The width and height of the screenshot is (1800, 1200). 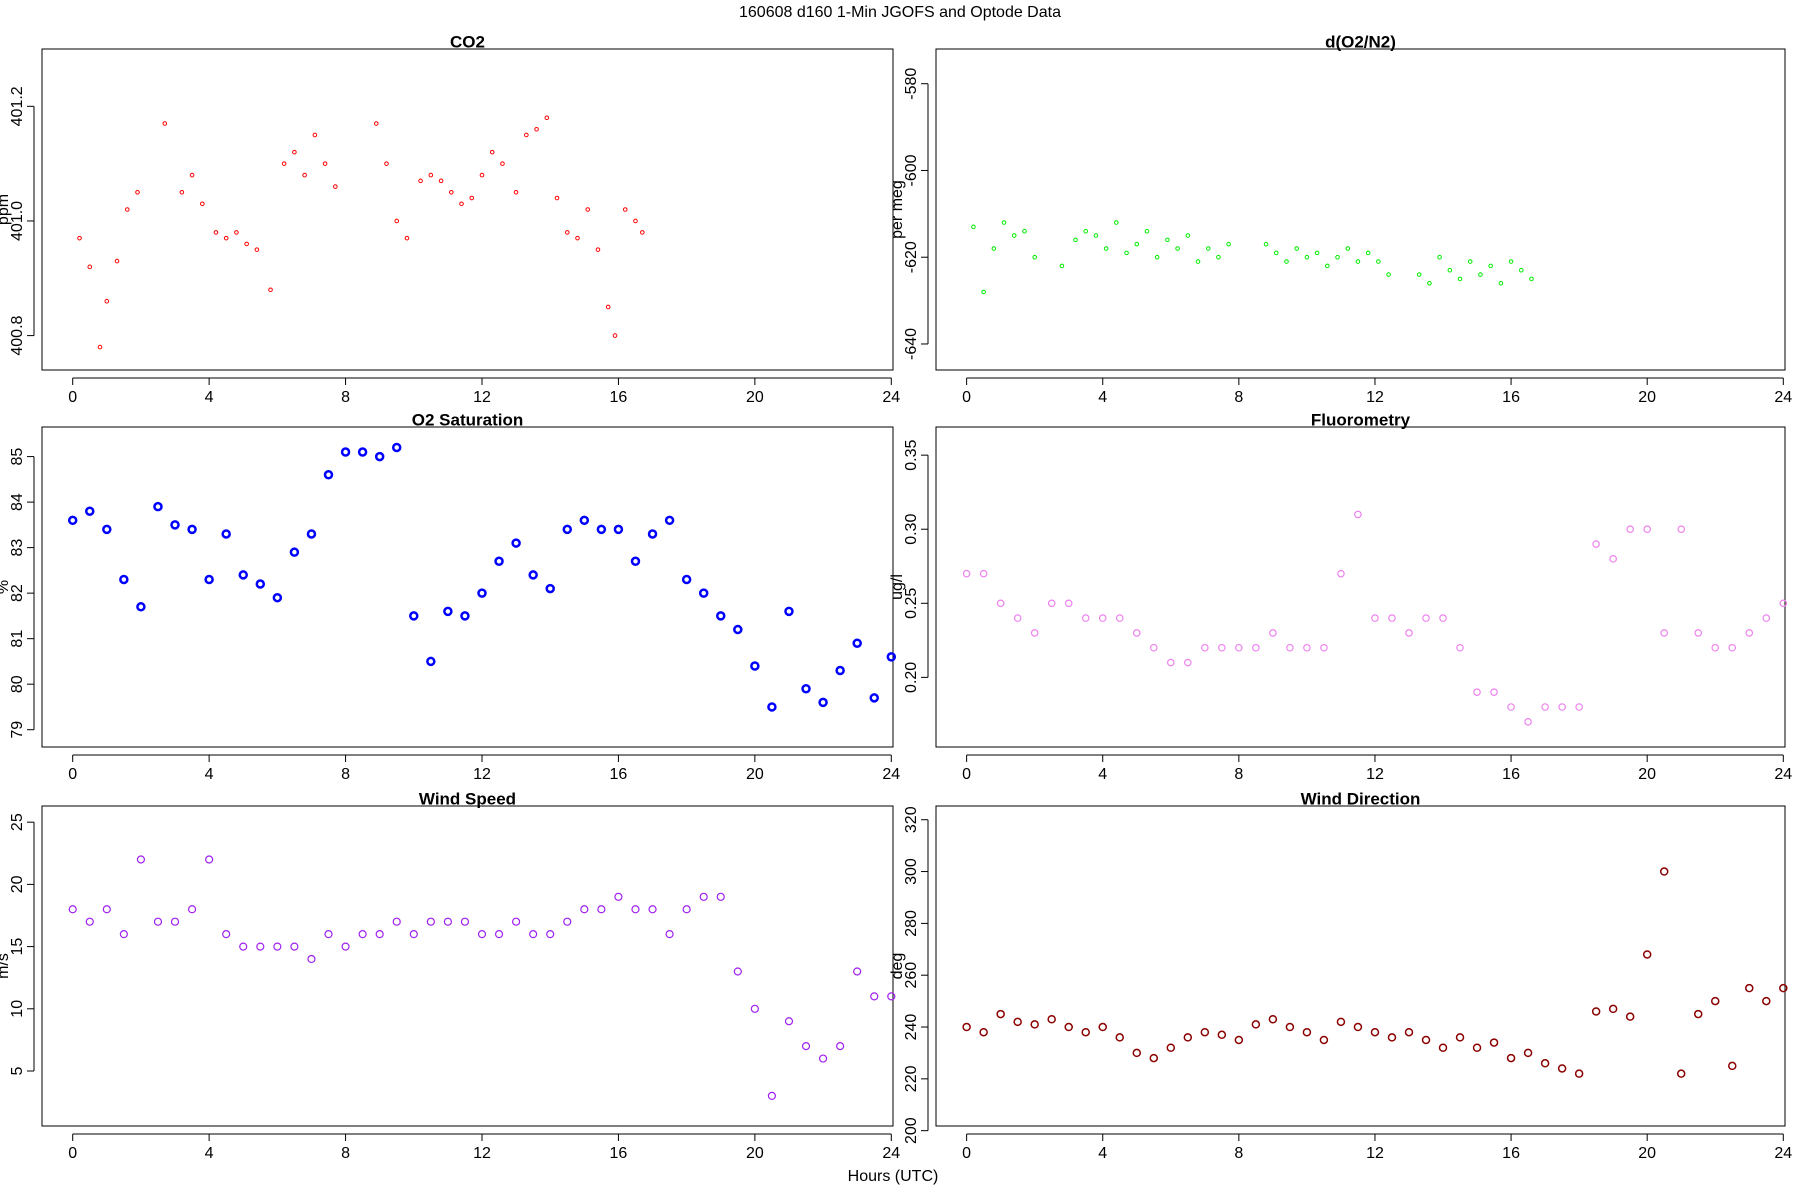 I want to click on x-tick-label: 4, so click(x=1102, y=1153).